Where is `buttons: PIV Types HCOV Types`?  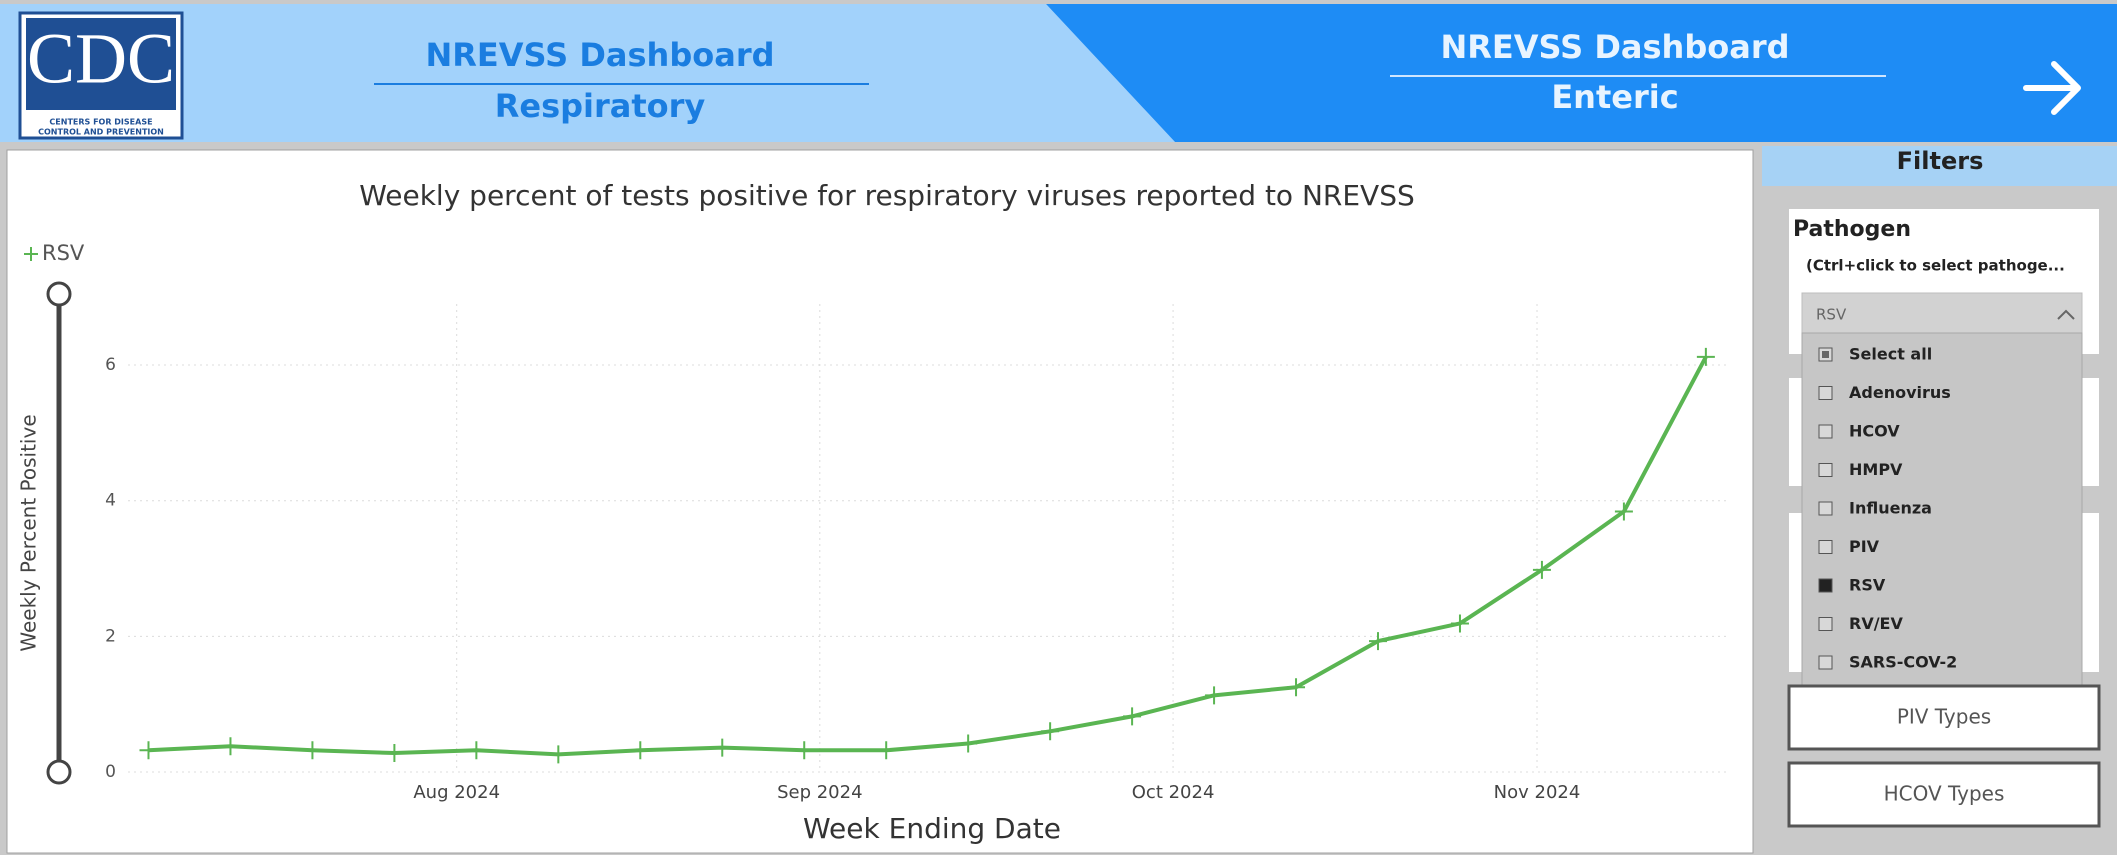
buttons: PIV Types HCOV Types is located at coordinates (1944, 756).